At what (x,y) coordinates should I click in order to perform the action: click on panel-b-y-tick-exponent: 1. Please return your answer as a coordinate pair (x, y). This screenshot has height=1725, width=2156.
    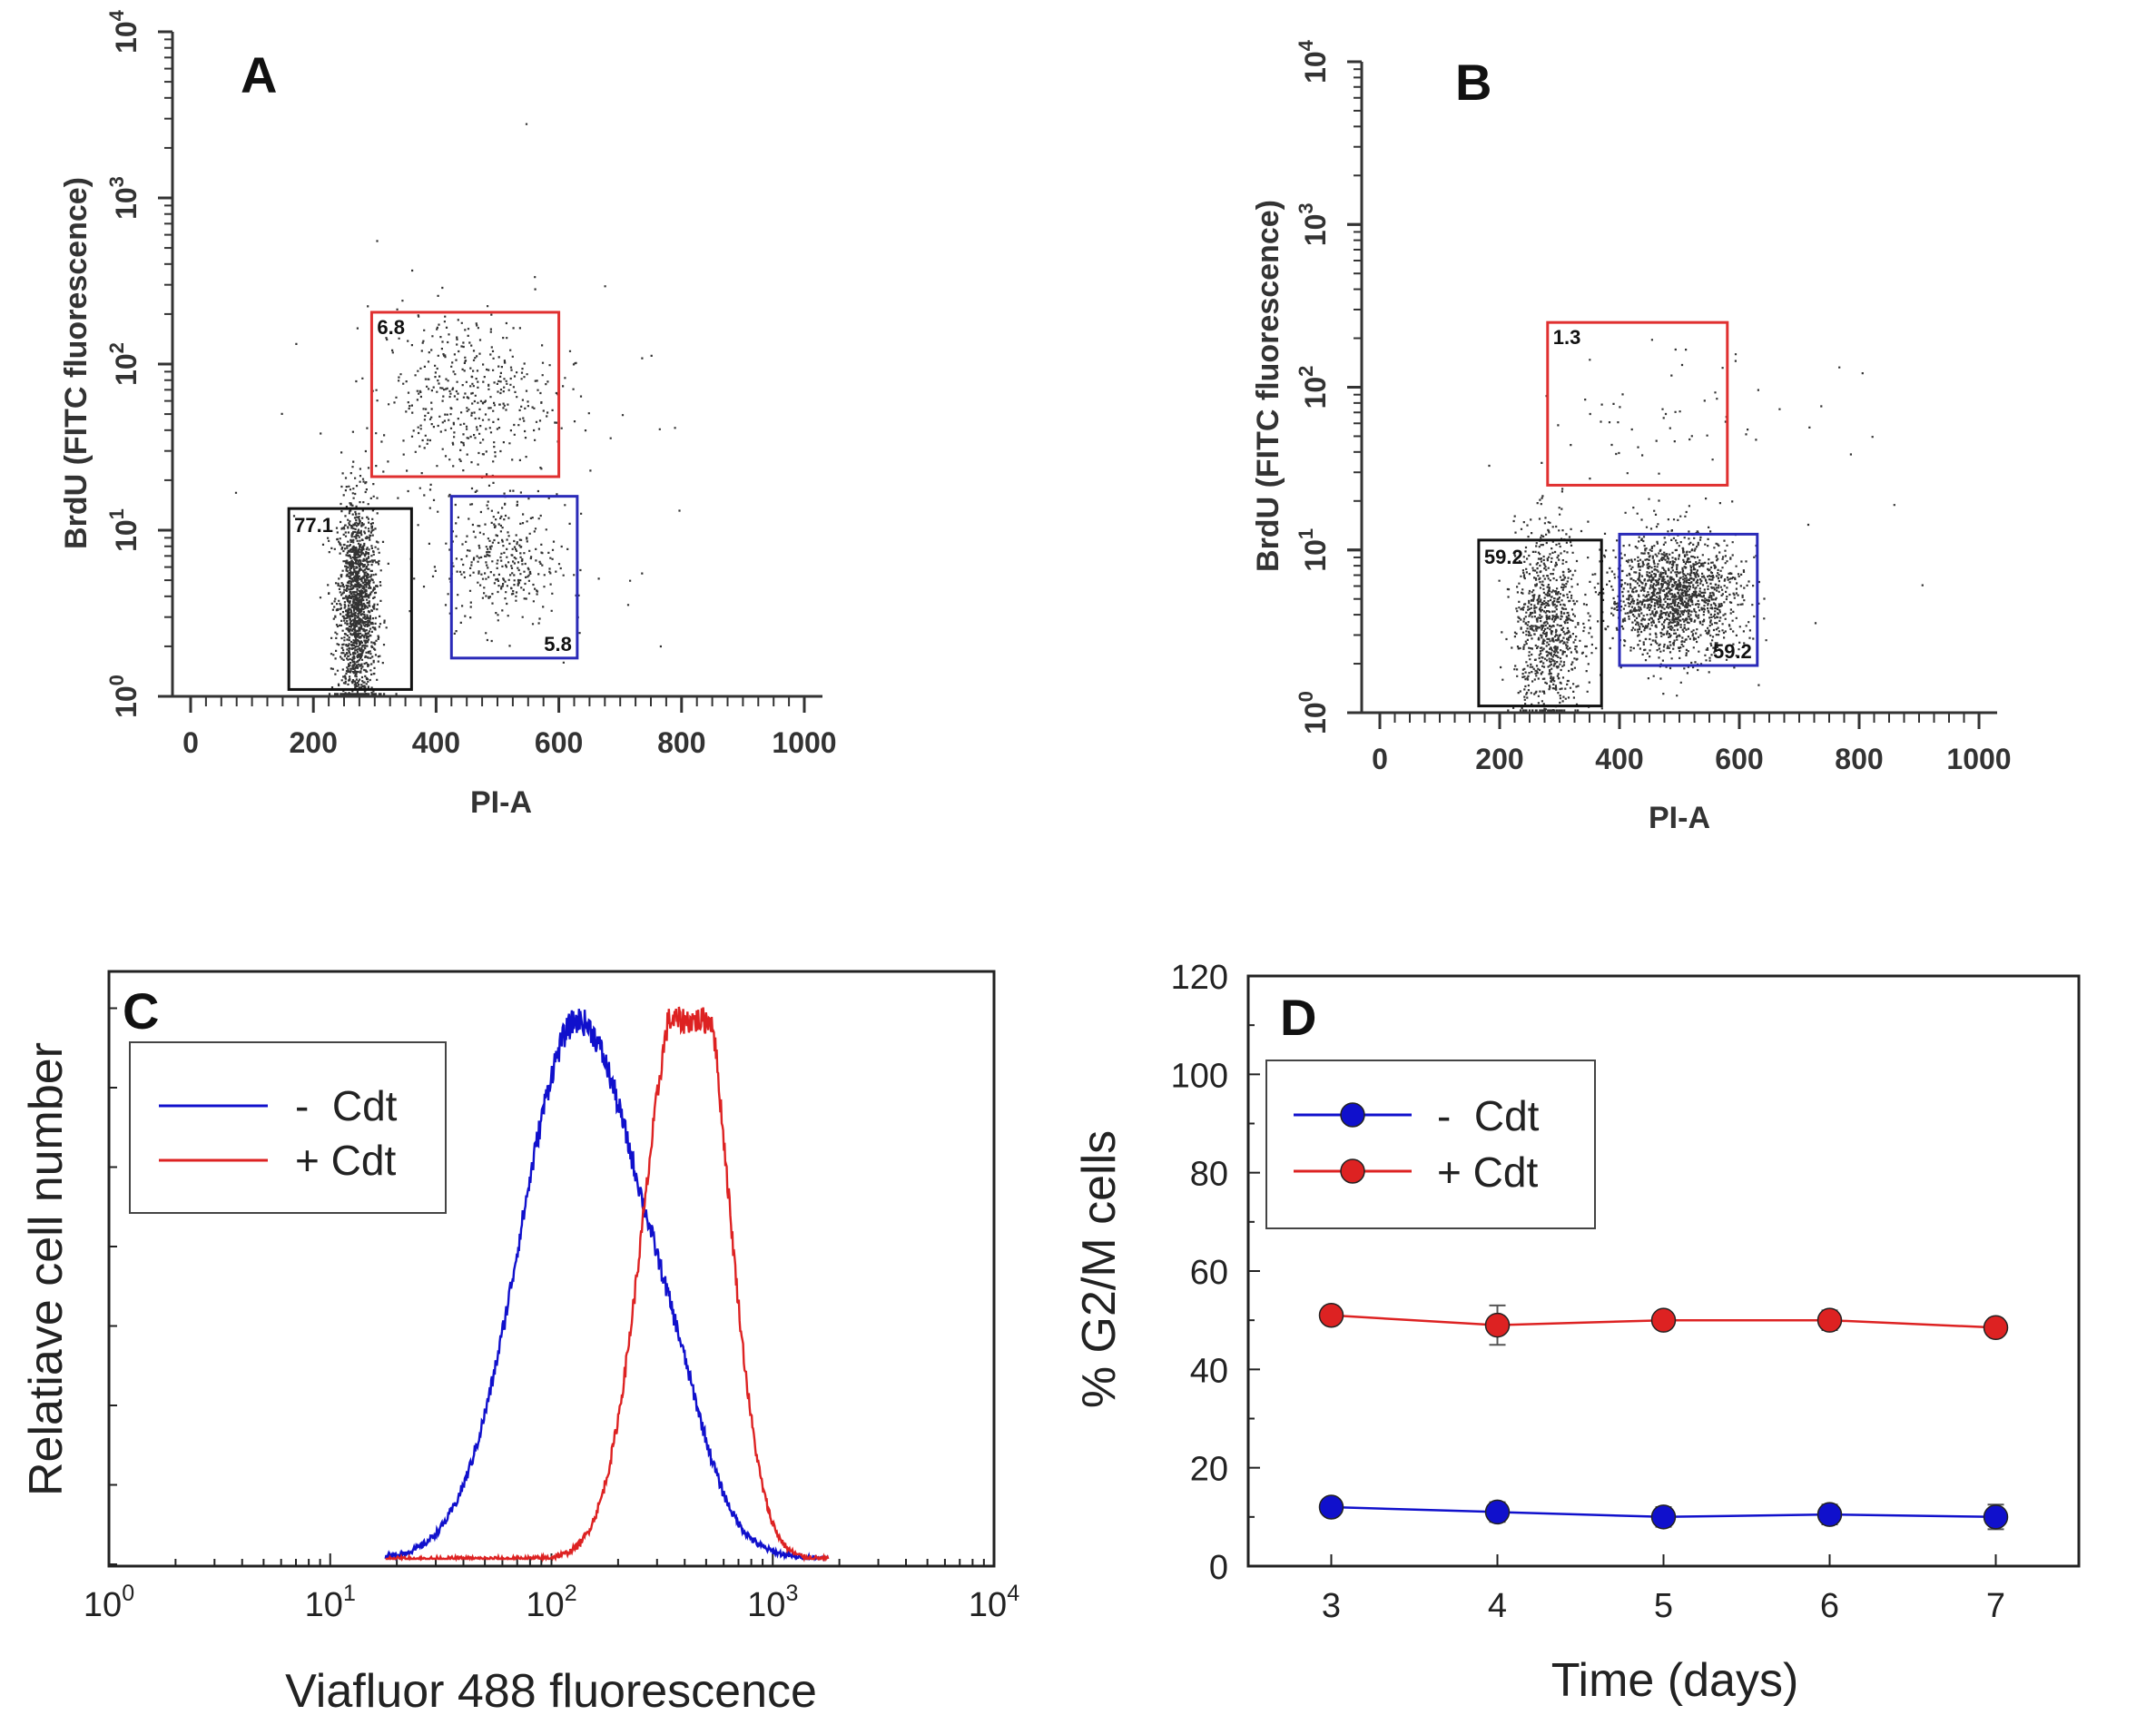
    Looking at the image, I should click on (1306, 533).